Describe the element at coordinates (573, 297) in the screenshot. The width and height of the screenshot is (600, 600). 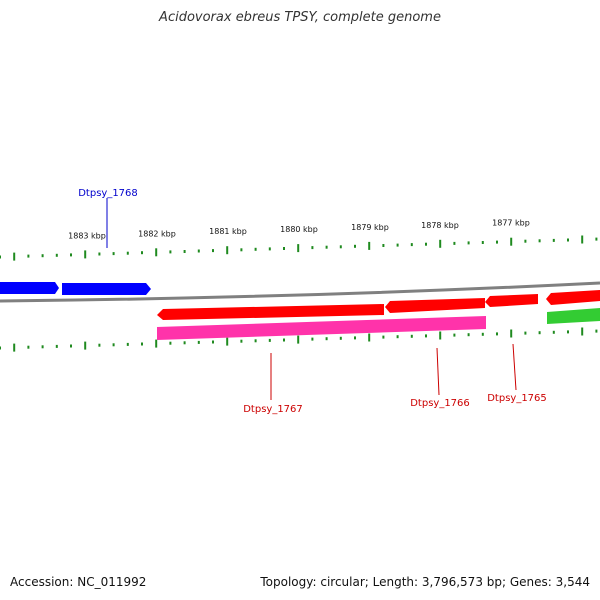
I see `gene-arrow-red-right` at that location.